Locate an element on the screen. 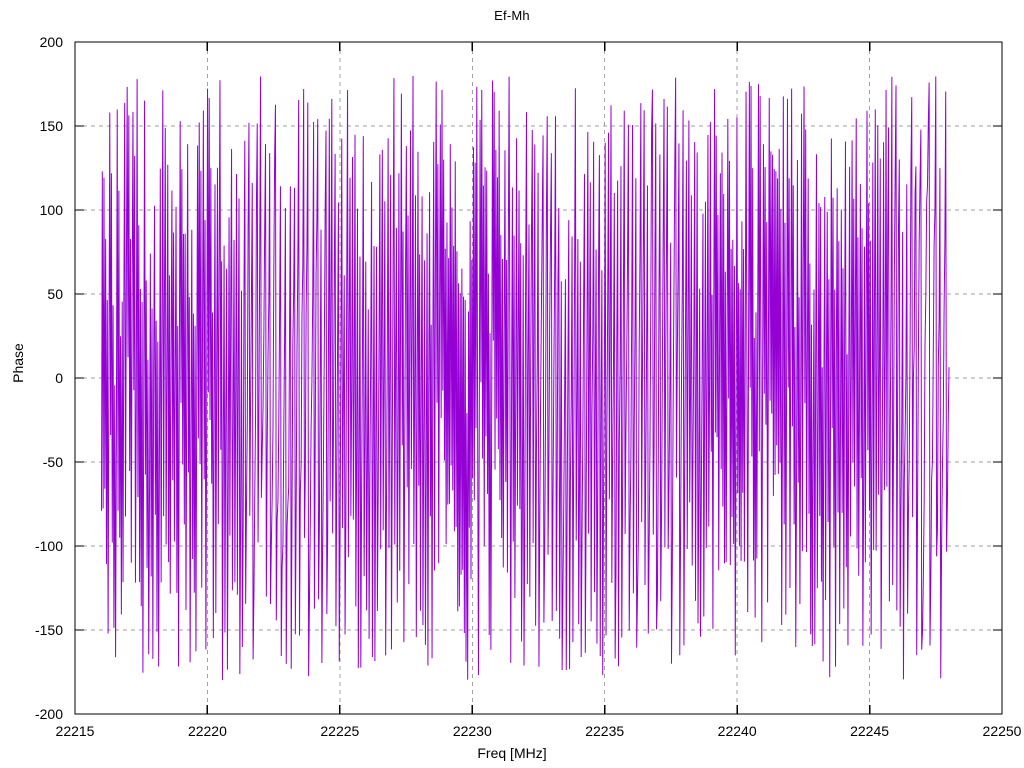 Image resolution: width=1024 pixels, height=768 pixels. y-tick-label: 100 is located at coordinates (52, 210).